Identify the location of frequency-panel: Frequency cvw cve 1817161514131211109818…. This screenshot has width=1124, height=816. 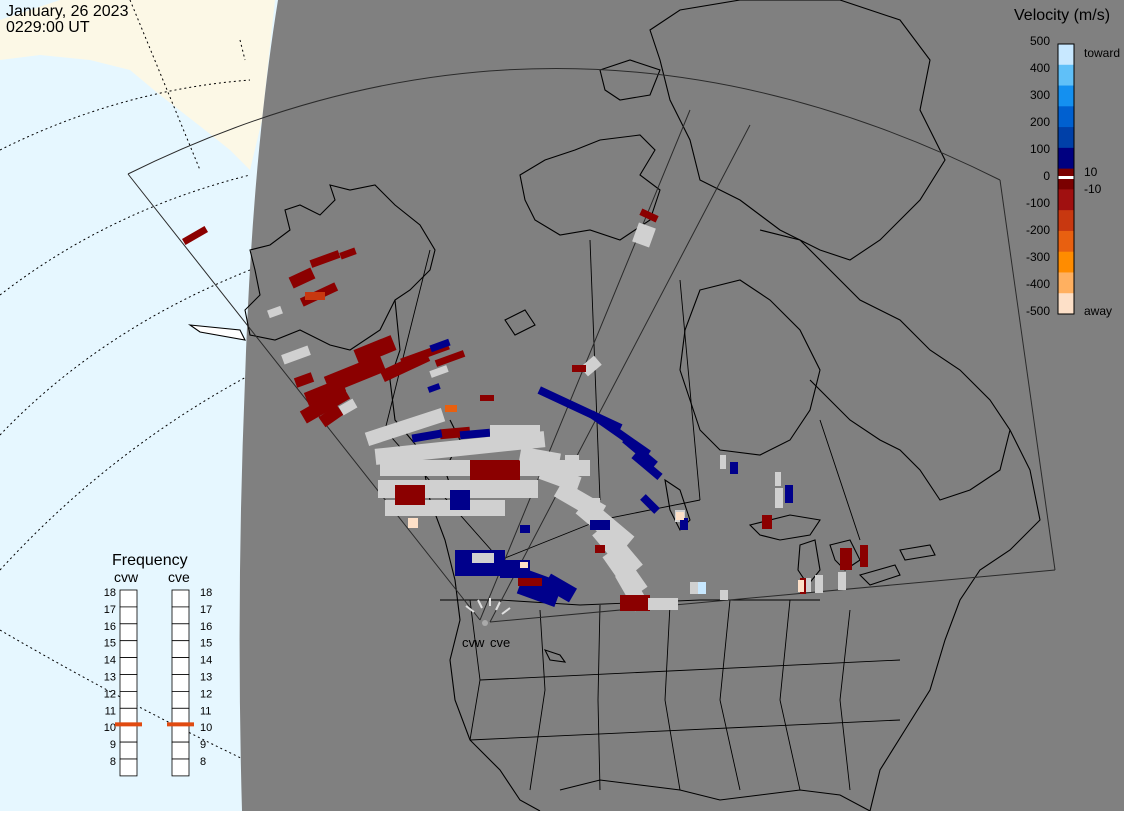
(158, 664).